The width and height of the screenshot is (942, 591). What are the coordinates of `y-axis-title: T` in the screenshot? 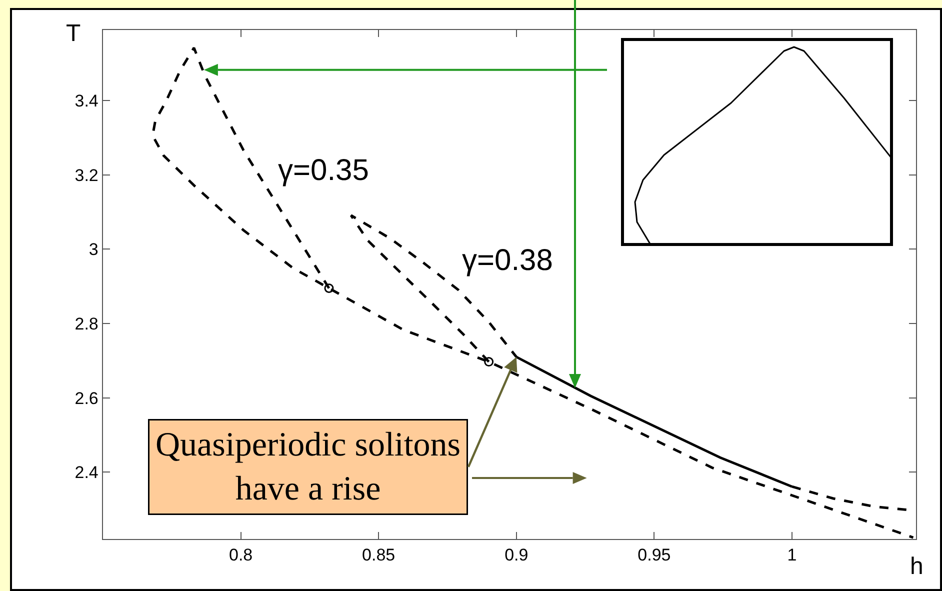 It's located at (73, 33).